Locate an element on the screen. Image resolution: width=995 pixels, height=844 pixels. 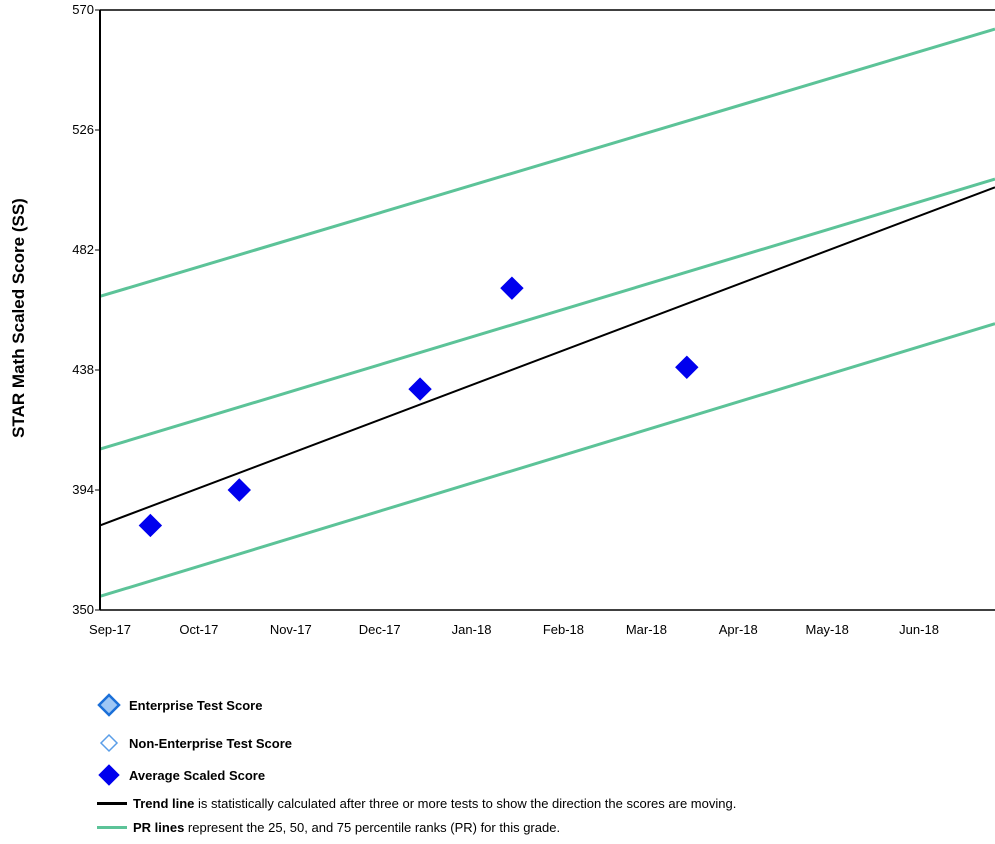
x-tick-label: Mar-18 is located at coordinates (646, 629).